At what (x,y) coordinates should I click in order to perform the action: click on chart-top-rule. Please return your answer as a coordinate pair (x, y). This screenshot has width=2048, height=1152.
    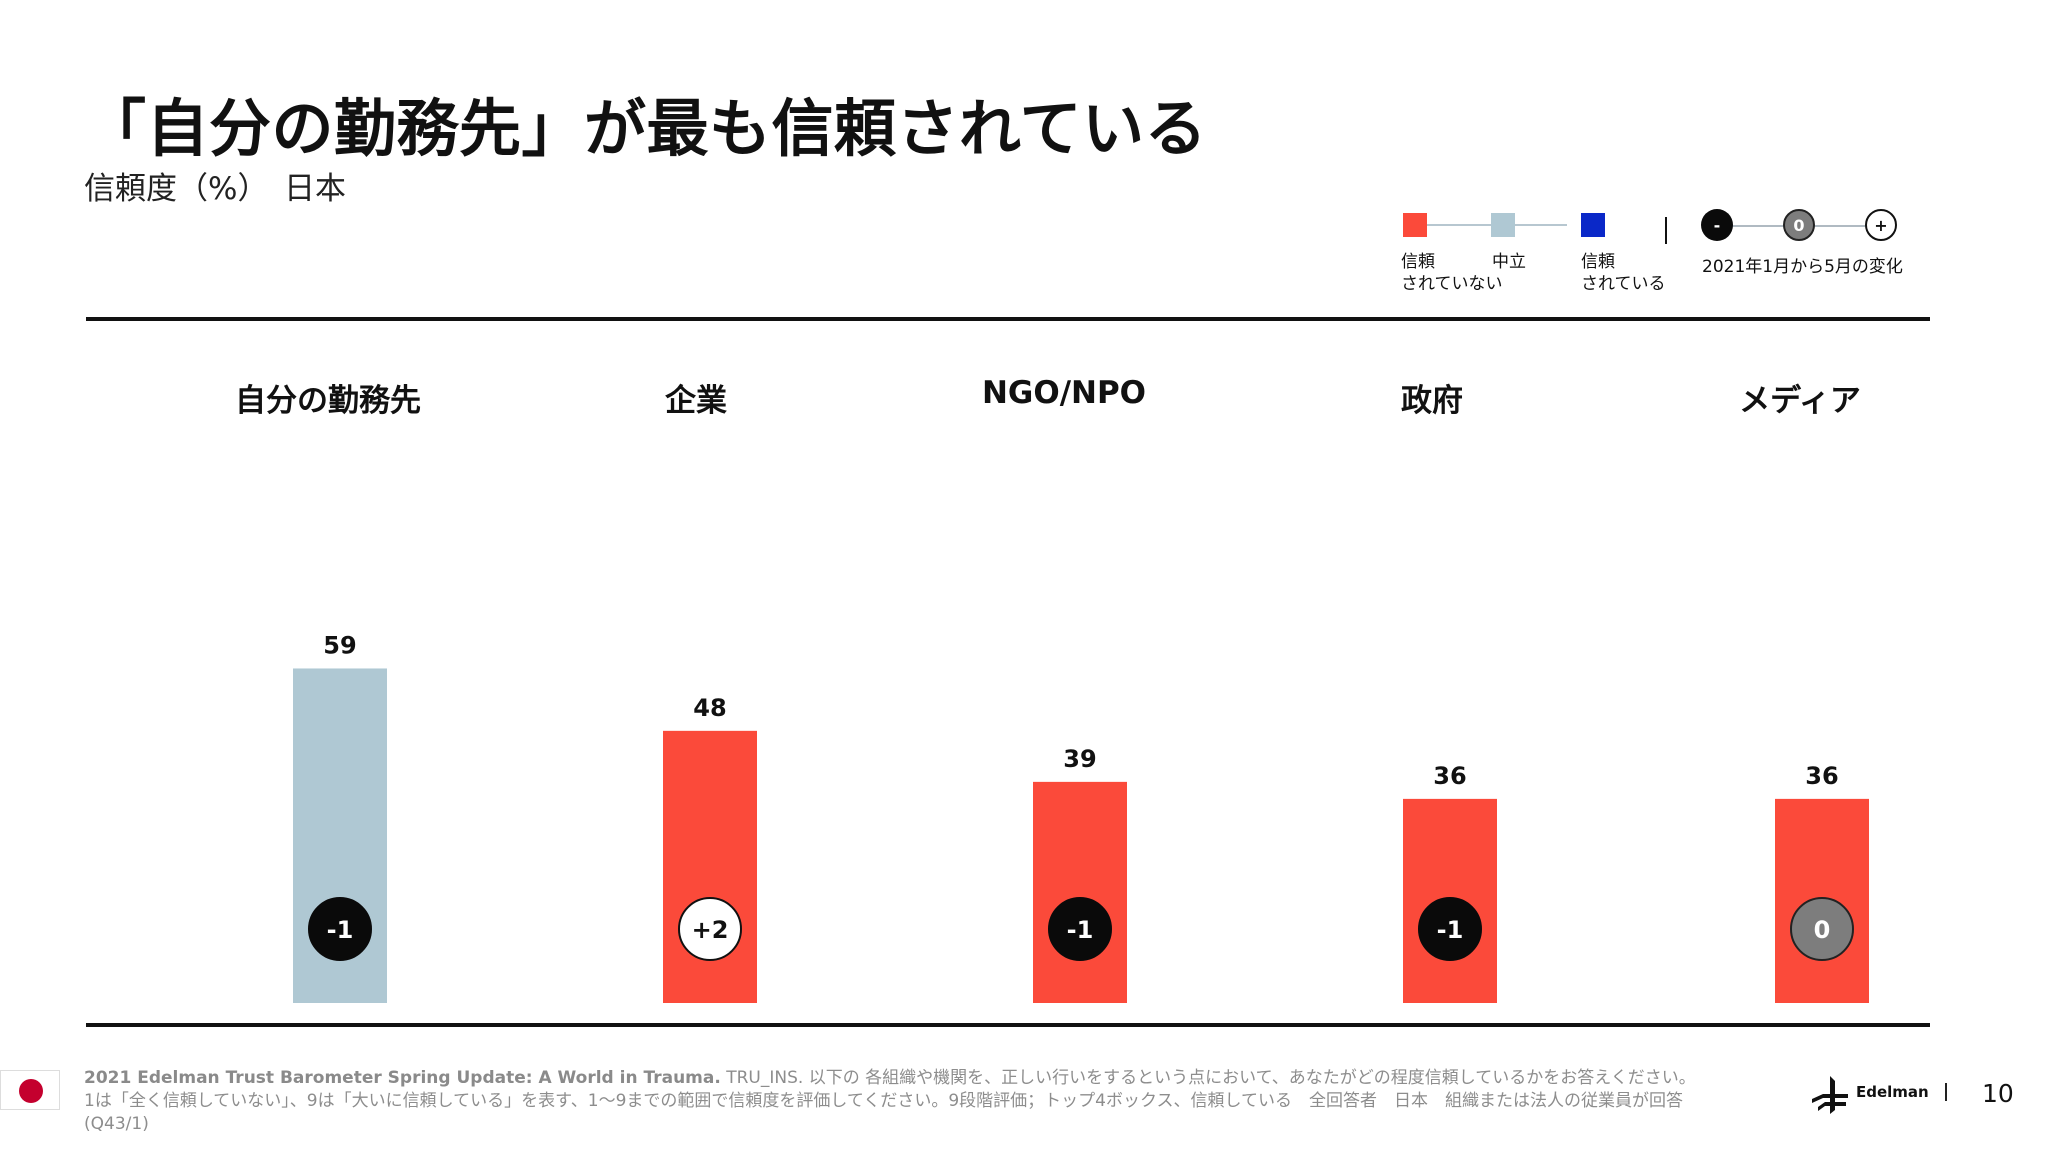
    Looking at the image, I should click on (1008, 319).